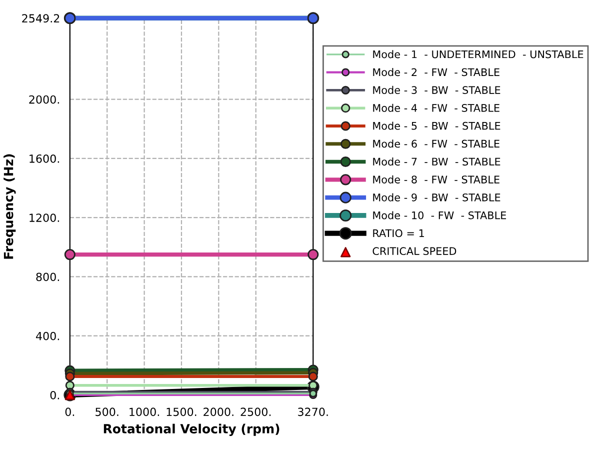  I want to click on x-tick-label: 500., so click(107, 412).